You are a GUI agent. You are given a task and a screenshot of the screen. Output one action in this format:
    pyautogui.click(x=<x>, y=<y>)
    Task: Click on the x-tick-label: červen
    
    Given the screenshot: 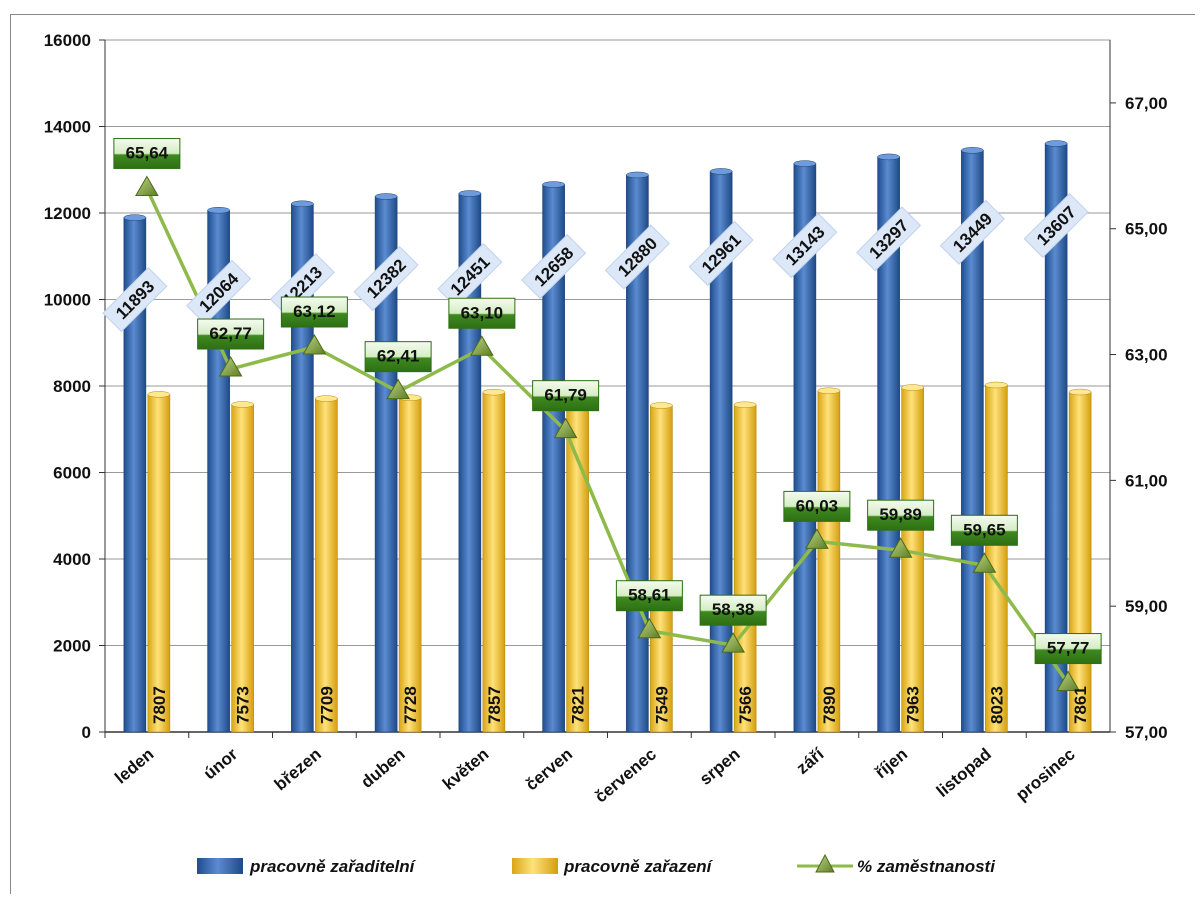 What is the action you would take?
    pyautogui.click(x=549, y=770)
    